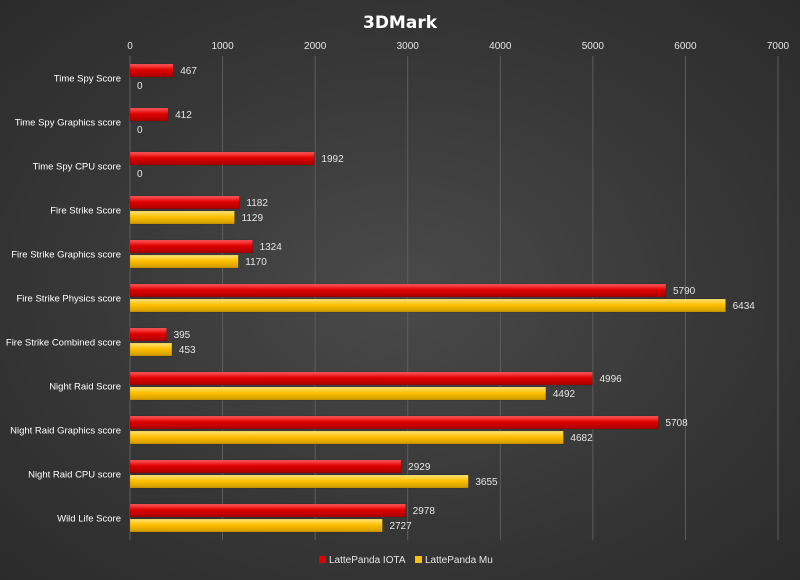 The height and width of the screenshot is (580, 800). I want to click on x-tick-label: 6000, so click(685, 46).